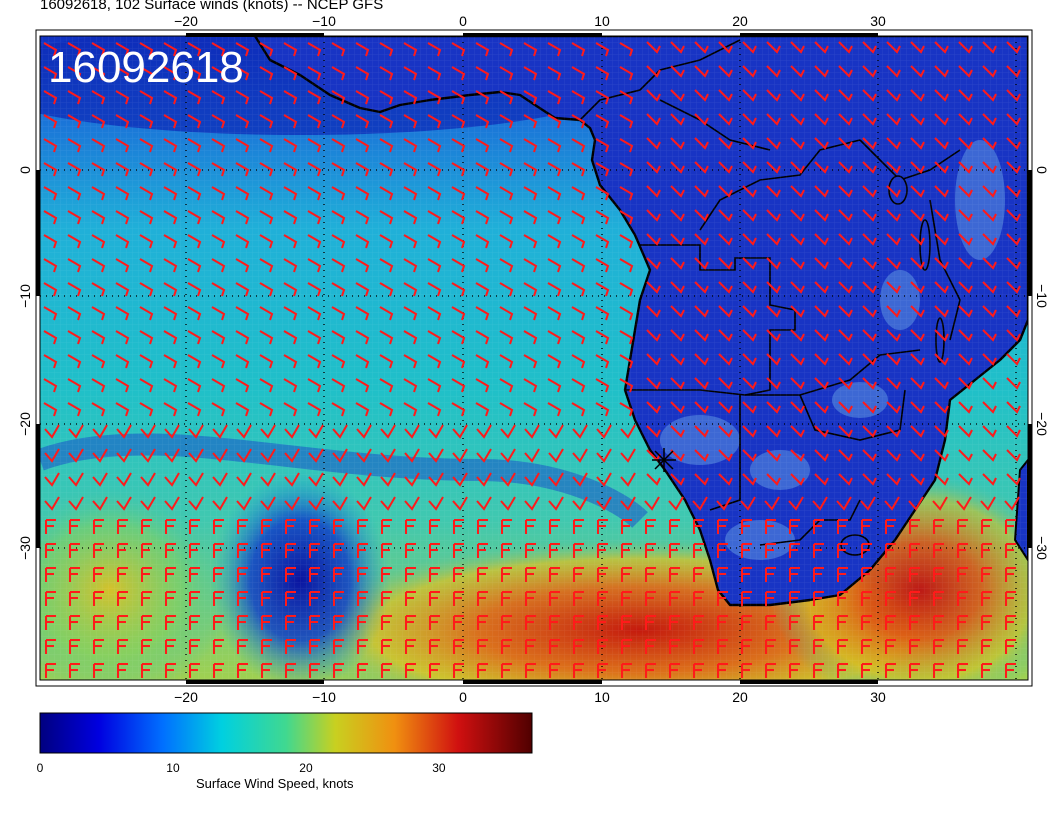 Image resolution: width=1056 pixels, height=816 pixels. Describe the element at coordinates (173, 768) in the screenshot. I see `colorbar-tick-label: 10` at that location.